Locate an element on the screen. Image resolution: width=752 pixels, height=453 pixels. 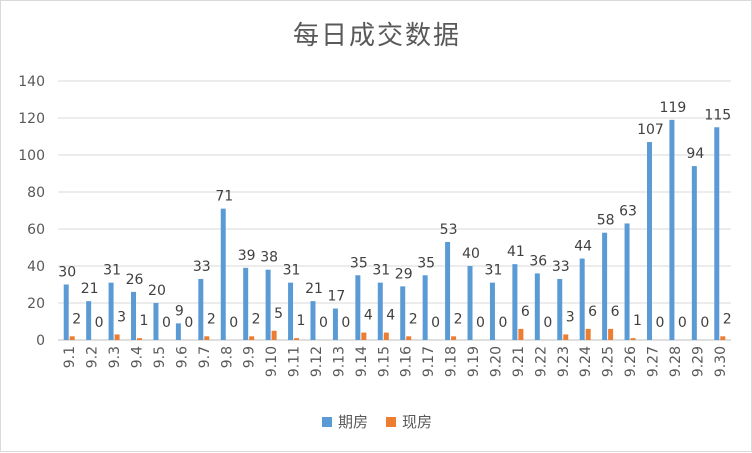
data-label-series-1: 29 is located at coordinates (404, 274).